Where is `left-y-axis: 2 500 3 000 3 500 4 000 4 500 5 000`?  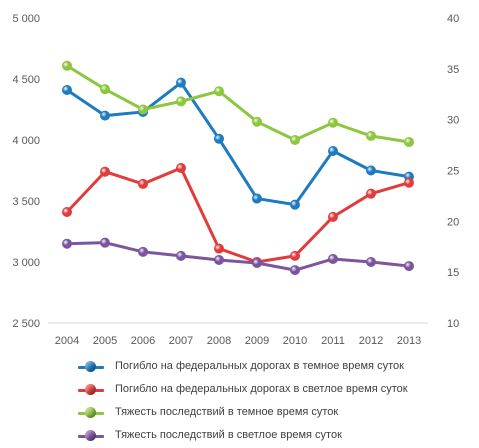 left-y-axis: 2 500 3 000 3 500 4 000 4 500 5 000 is located at coordinates (26, 171).